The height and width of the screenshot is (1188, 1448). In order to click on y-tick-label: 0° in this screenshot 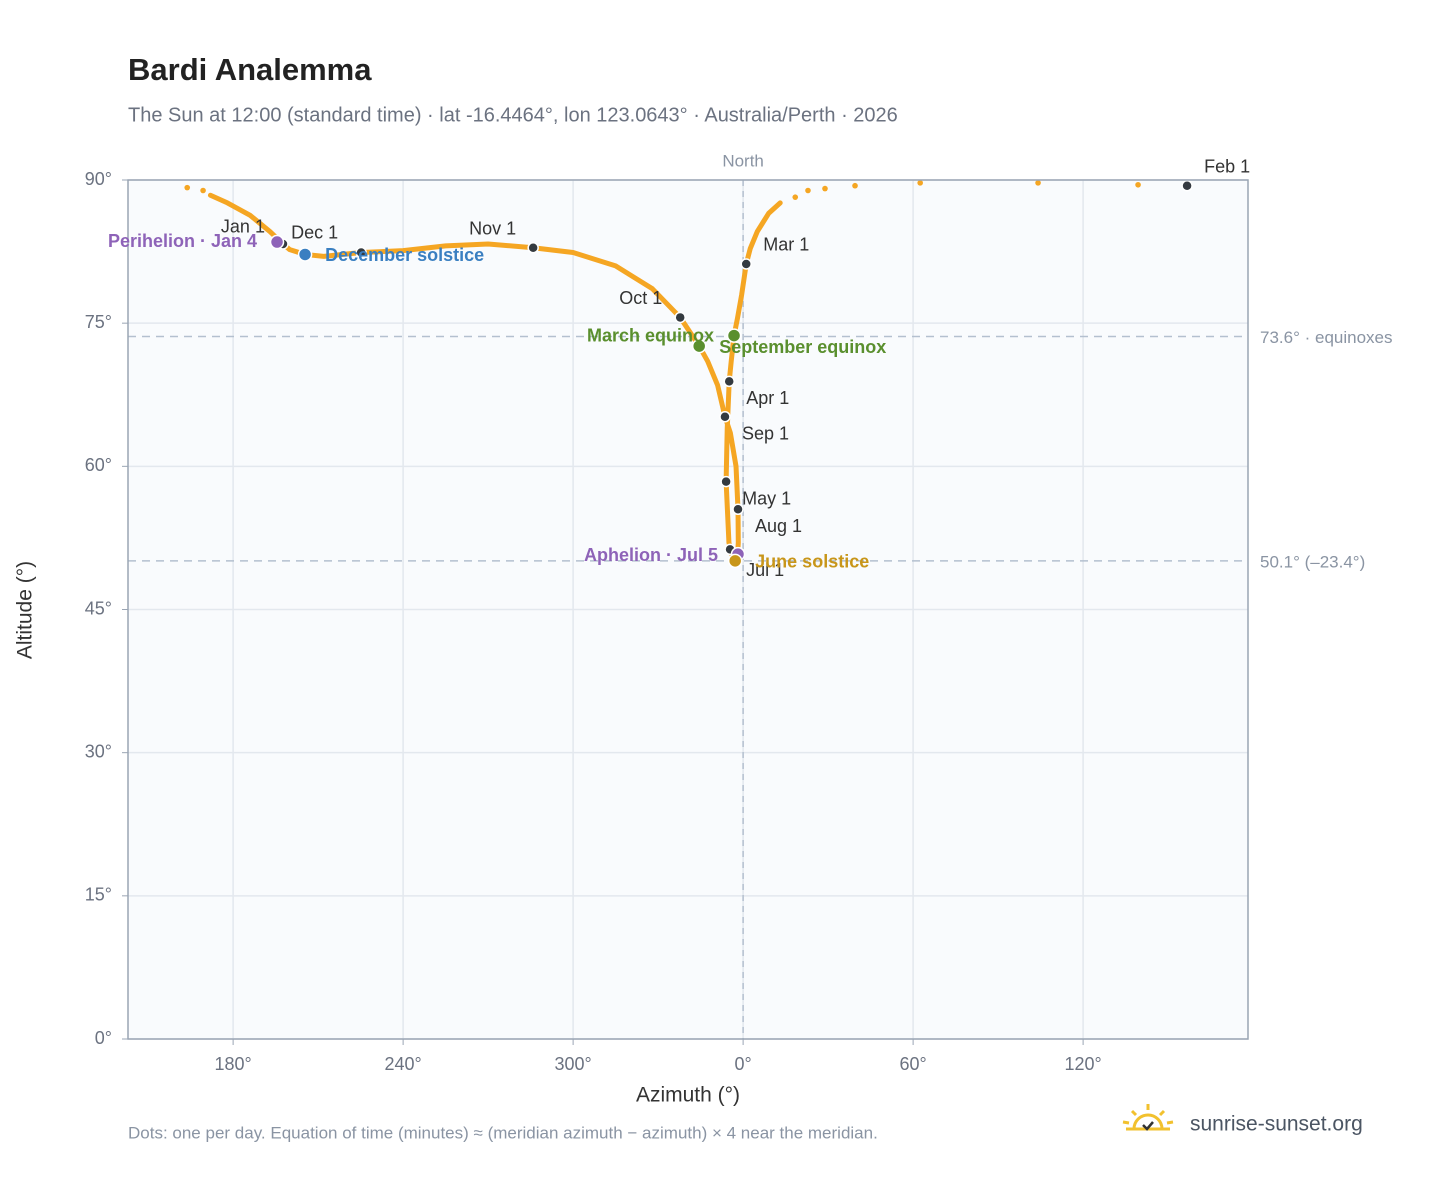, I will do `click(103, 1038)`.